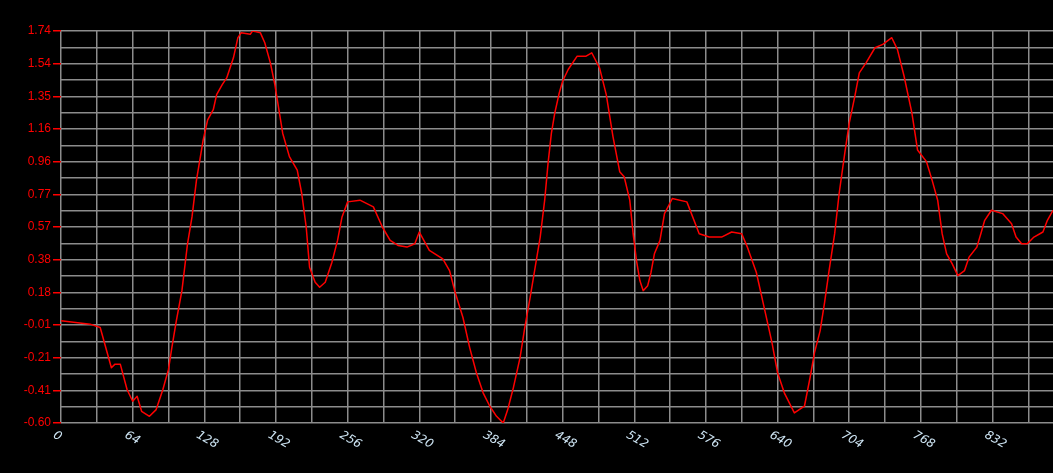  Describe the element at coordinates (39, 95) in the screenshot. I see `y-tick-label: 1.35` at that location.